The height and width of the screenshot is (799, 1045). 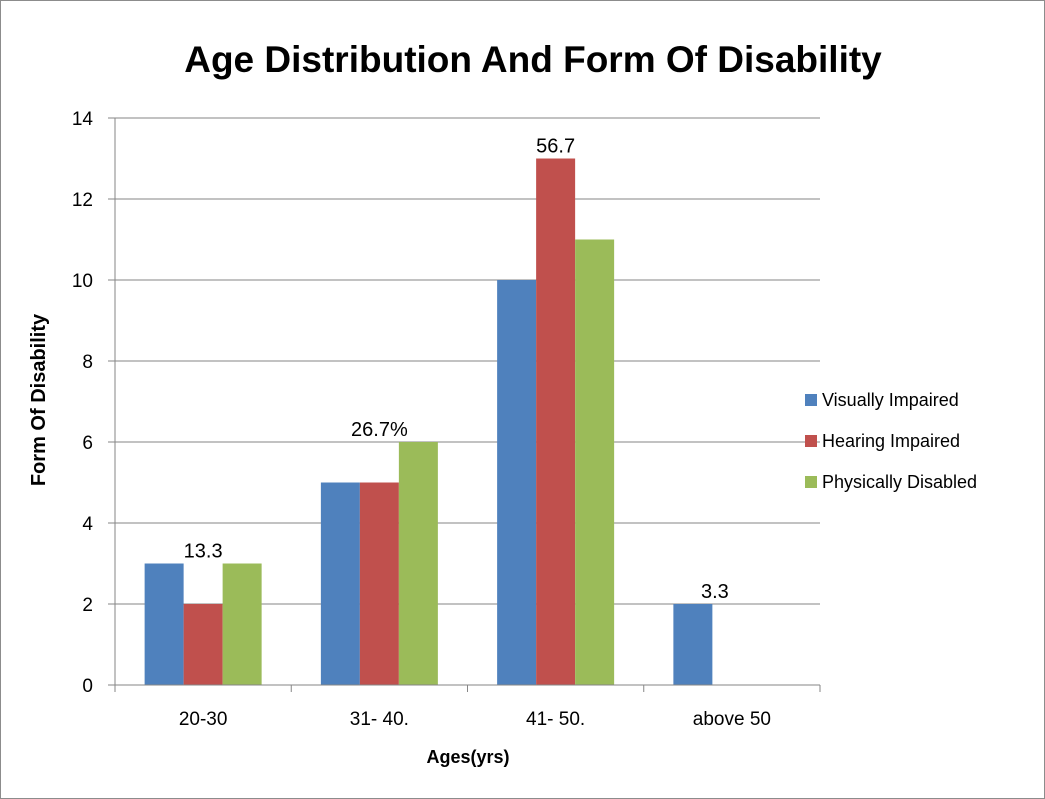 What do you see at coordinates (533, 59) in the screenshot?
I see `chart-title: Age Distribution And Form Of Disability` at bounding box center [533, 59].